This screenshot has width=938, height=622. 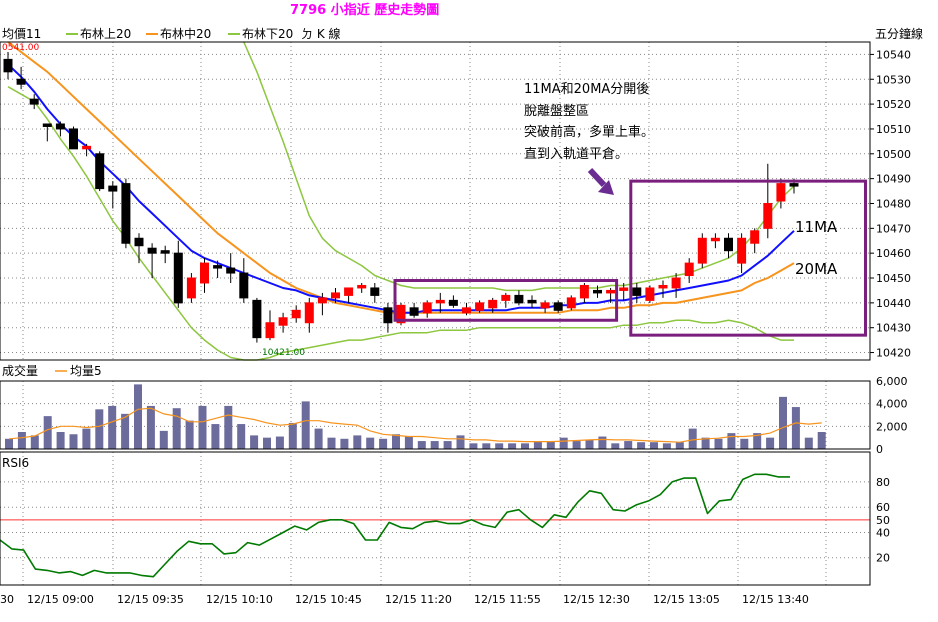 I want to click on rsi-tick-label: 60, so click(x=883, y=507).